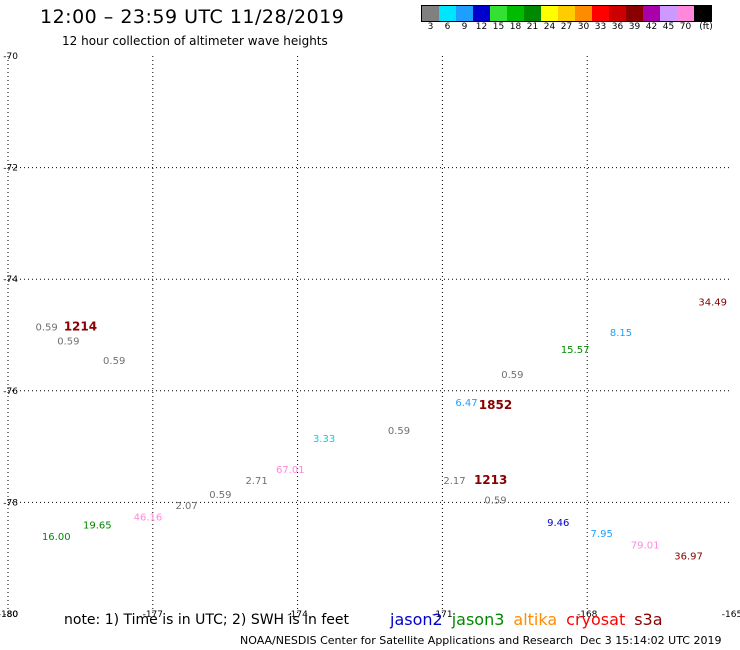 Image resolution: width=740 pixels, height=650 pixels. What do you see at coordinates (706, 27) in the screenshot?
I see `color-scale-unit: (ft)` at bounding box center [706, 27].